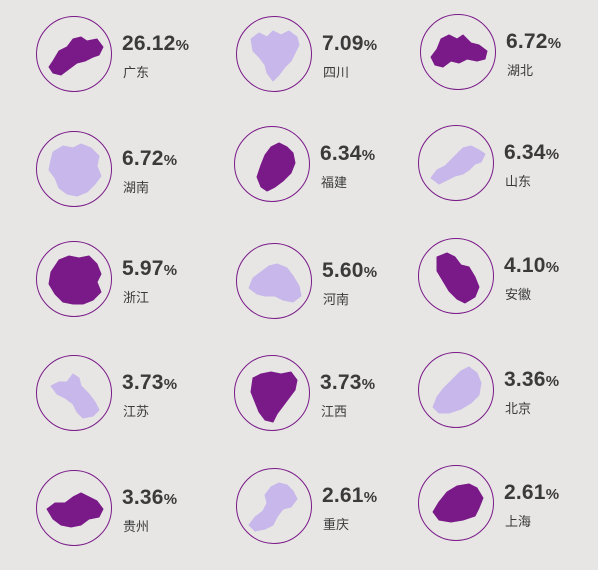 The width and height of the screenshot is (598, 570). I want to click on province-item: 5.97% 浙江, so click(131, 291).